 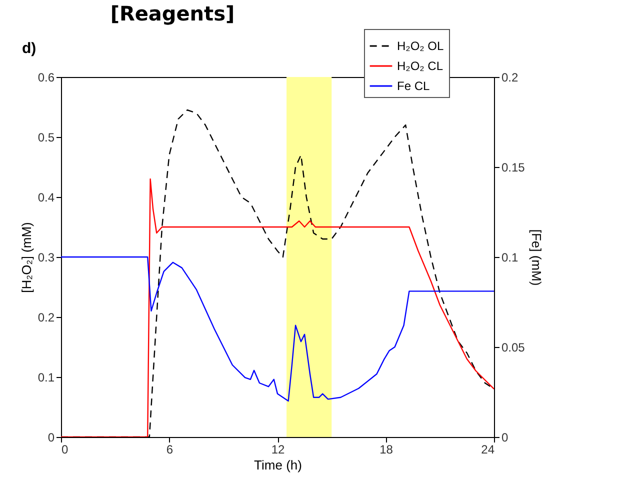 What do you see at coordinates (46, 257) in the screenshot?
I see `y-tick-label: 0.3` at bounding box center [46, 257].